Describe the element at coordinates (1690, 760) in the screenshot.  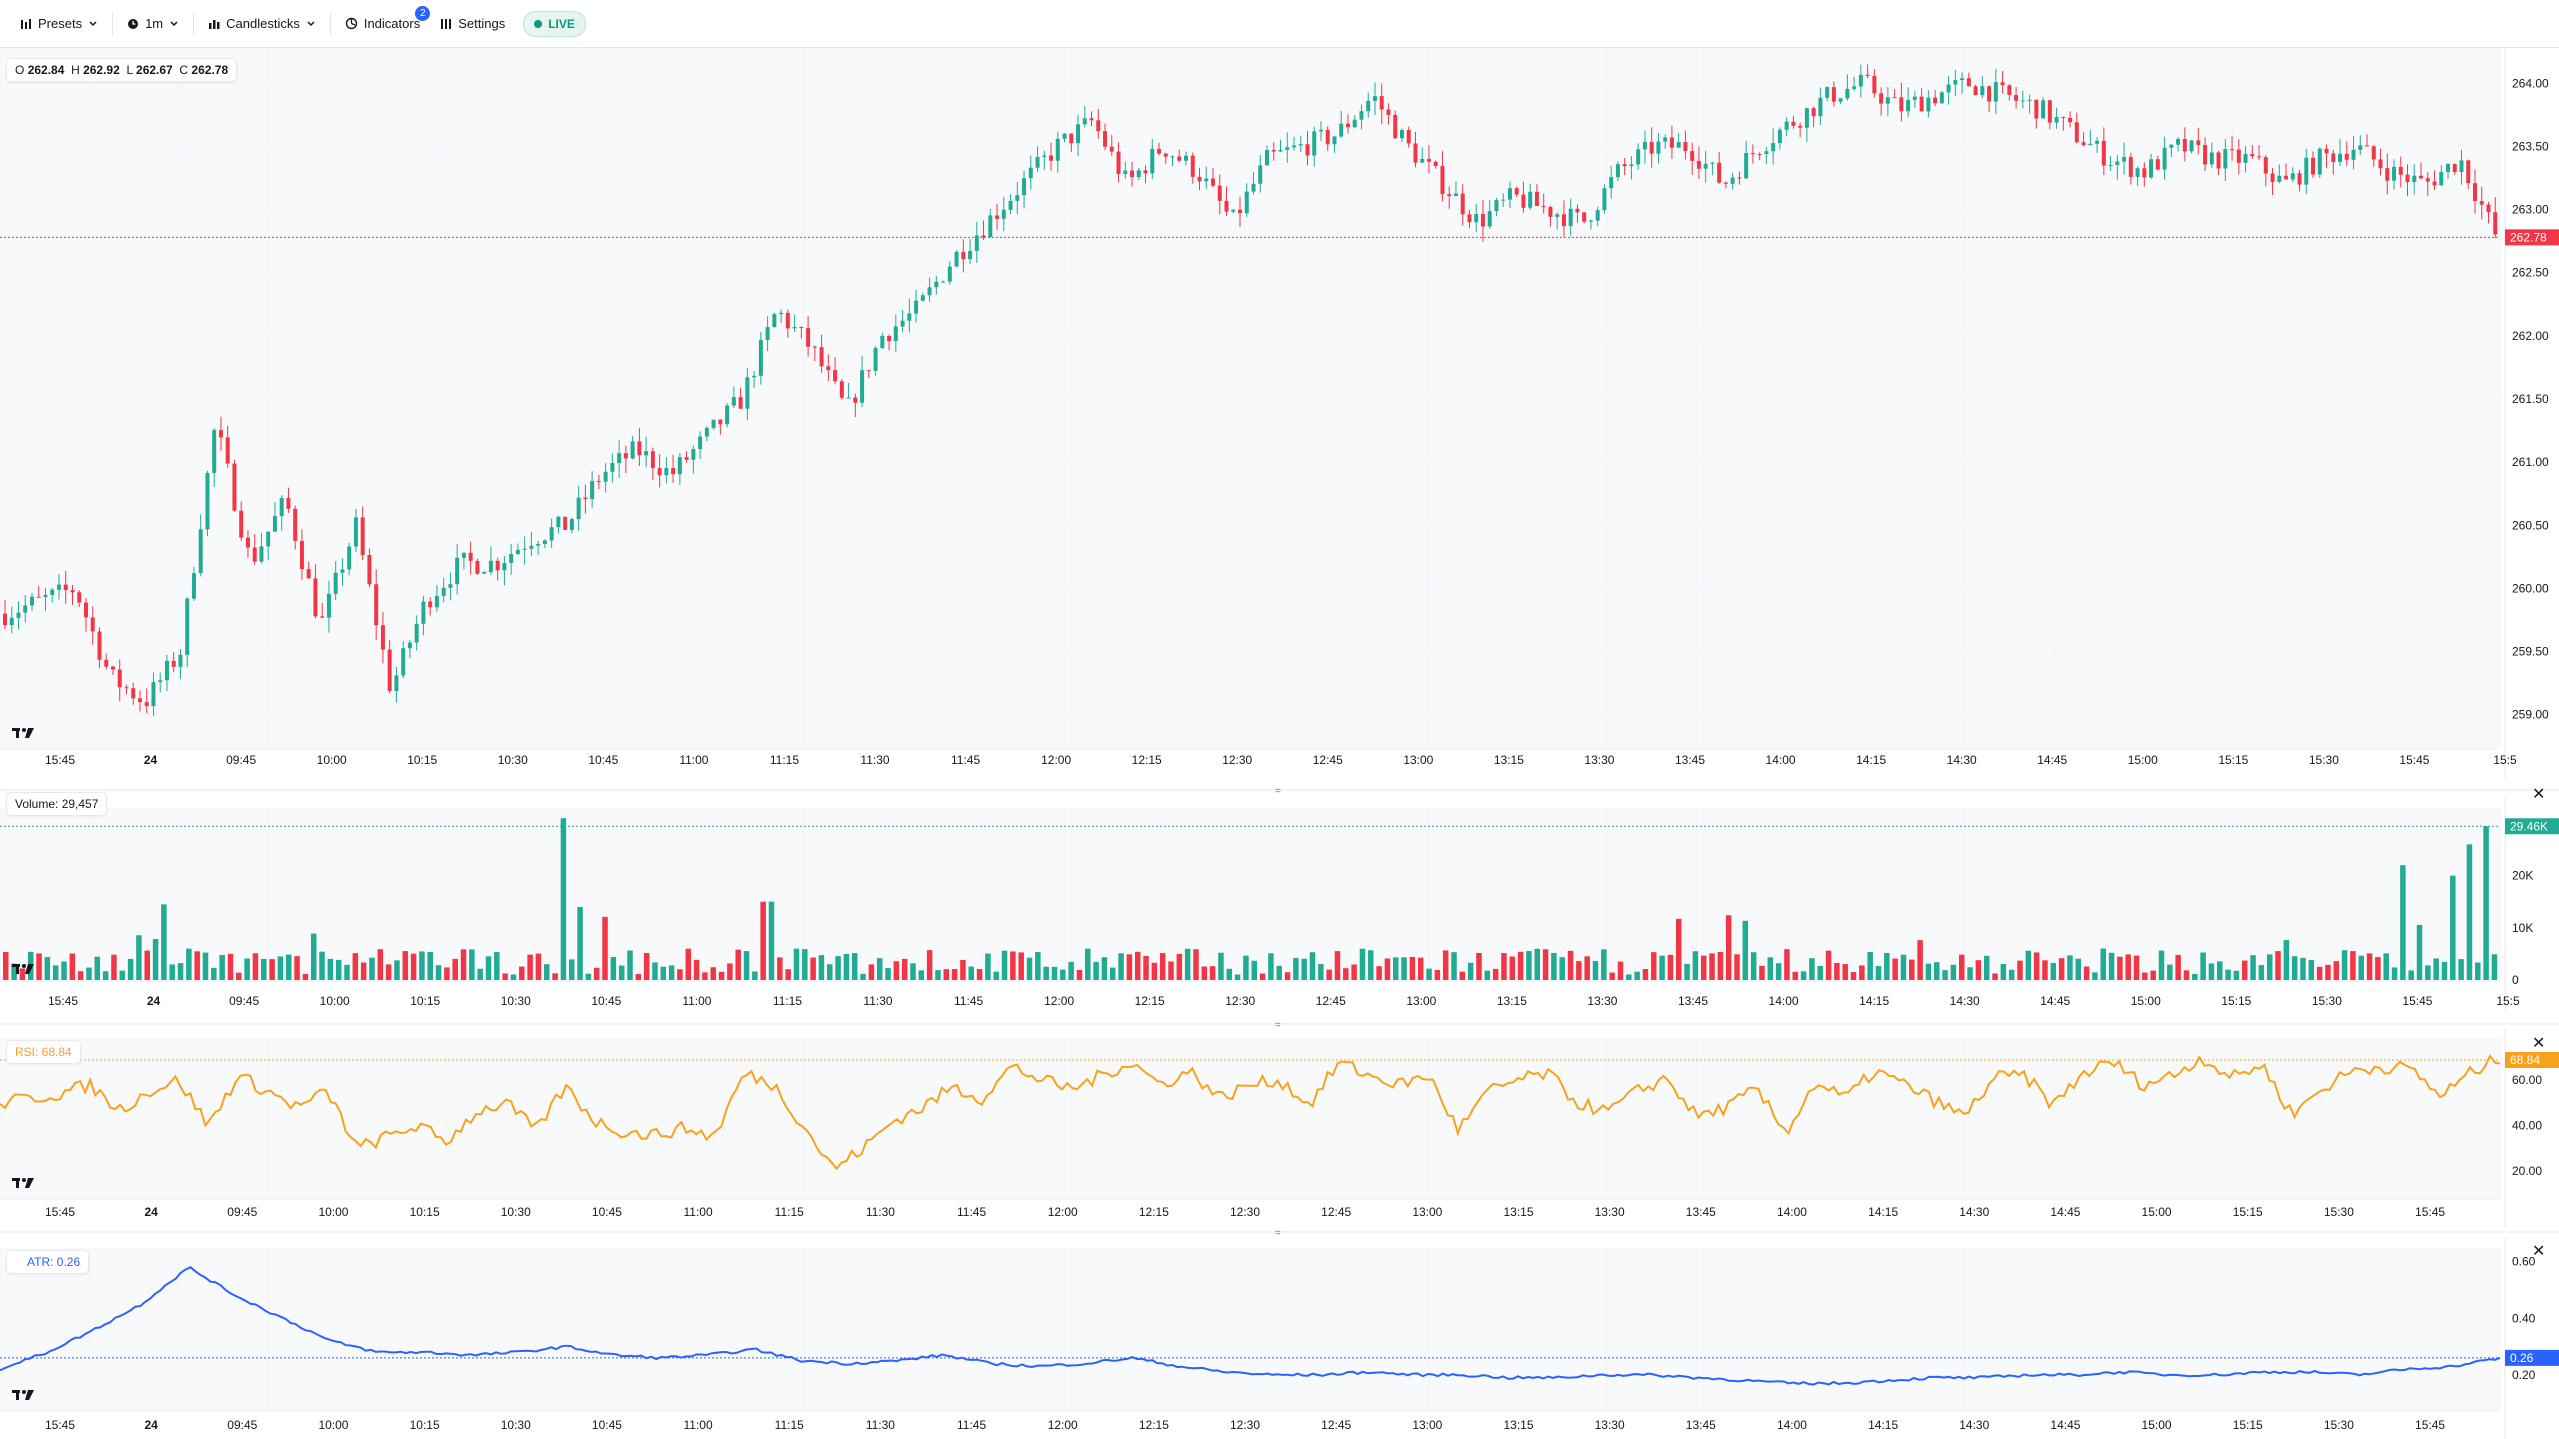
I see `time-axis-label: 13:45` at that location.